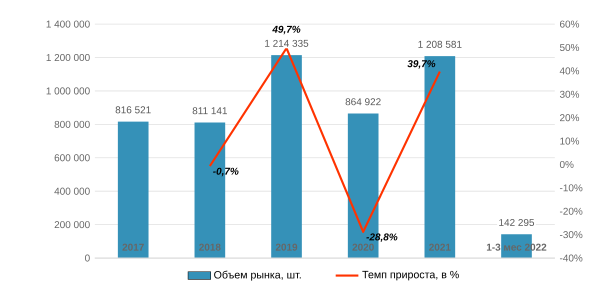 The width and height of the screenshot is (600, 300). What do you see at coordinates (570, 94) in the screenshot?
I see `y2-tick-label: 30%` at bounding box center [570, 94].